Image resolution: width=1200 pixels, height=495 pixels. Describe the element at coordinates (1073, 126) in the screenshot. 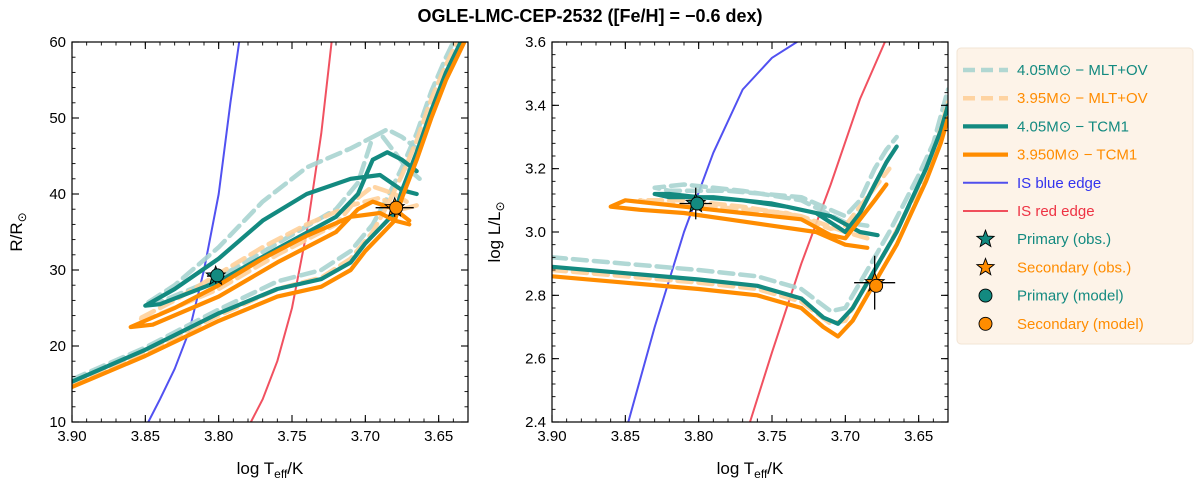

I see `legend-label: 4.05M⊙ − TCM1` at that location.